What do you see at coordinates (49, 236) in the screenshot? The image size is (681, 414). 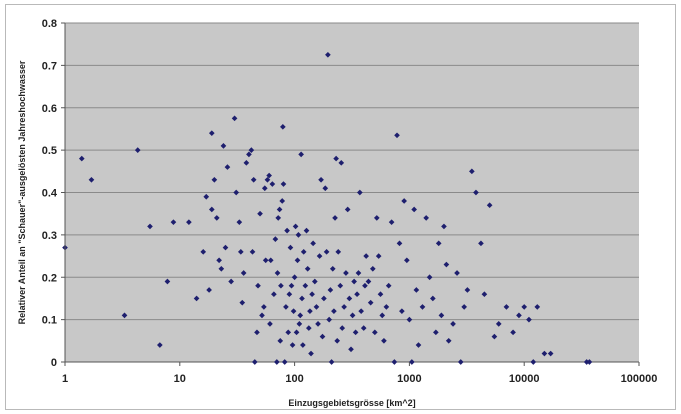 I see `y-tick-label: 0.3` at bounding box center [49, 236].